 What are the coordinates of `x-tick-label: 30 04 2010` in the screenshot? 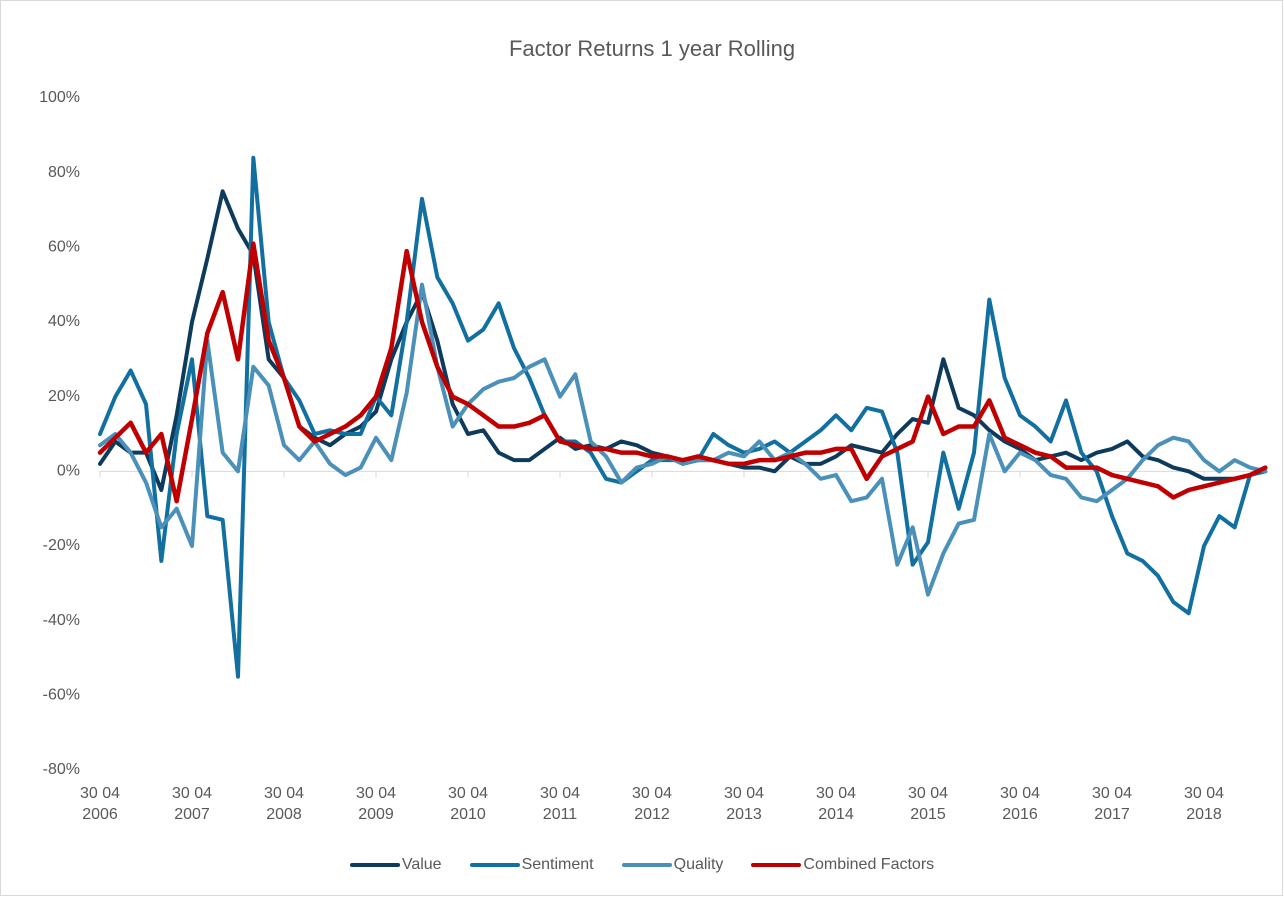 It's located at (468, 804).